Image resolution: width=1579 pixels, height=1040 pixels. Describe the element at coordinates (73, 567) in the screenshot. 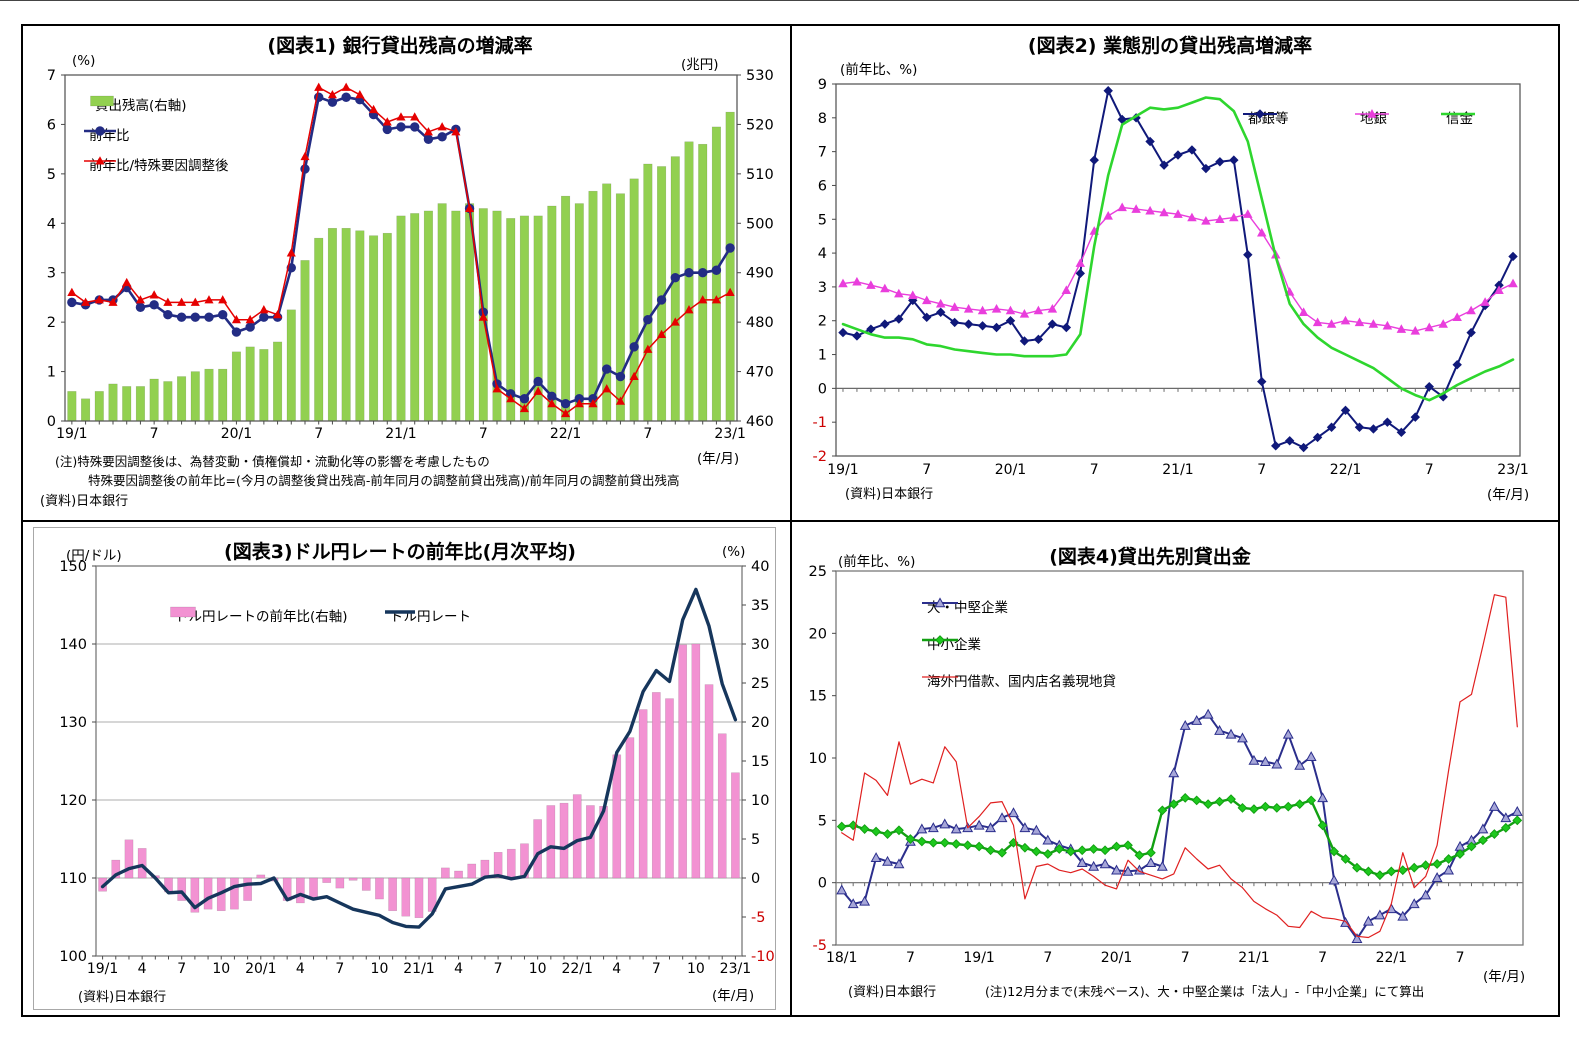

I see `svg-text: 150` at that location.